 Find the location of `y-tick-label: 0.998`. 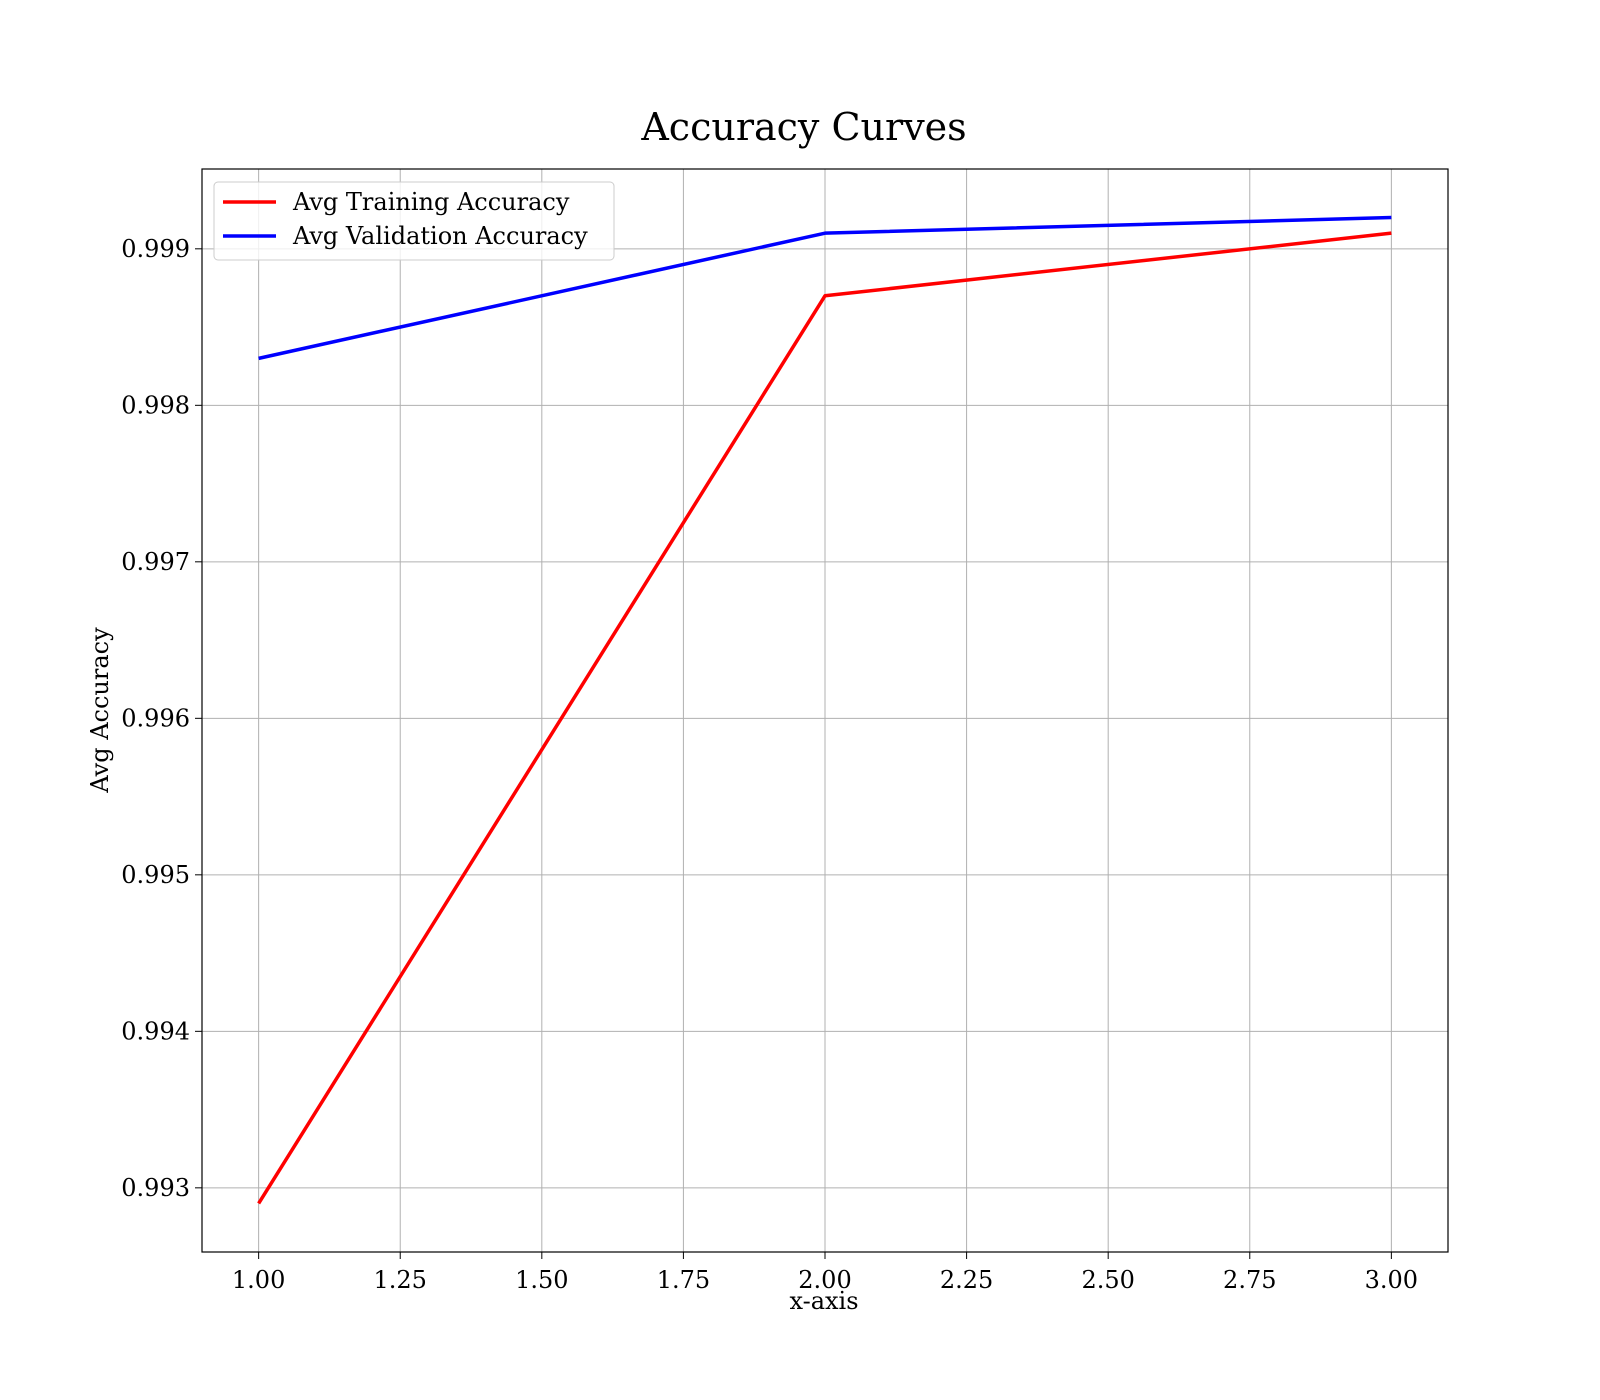

y-tick-label: 0.998 is located at coordinates (155, 405).